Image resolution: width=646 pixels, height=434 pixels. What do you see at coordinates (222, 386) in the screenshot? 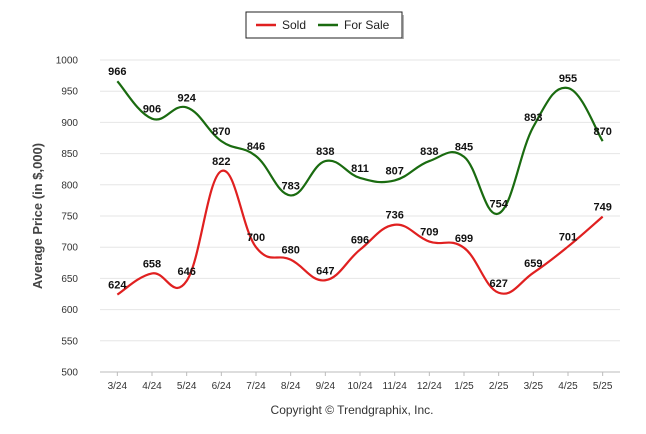
I see `x-tick-label: 6/24` at bounding box center [222, 386].